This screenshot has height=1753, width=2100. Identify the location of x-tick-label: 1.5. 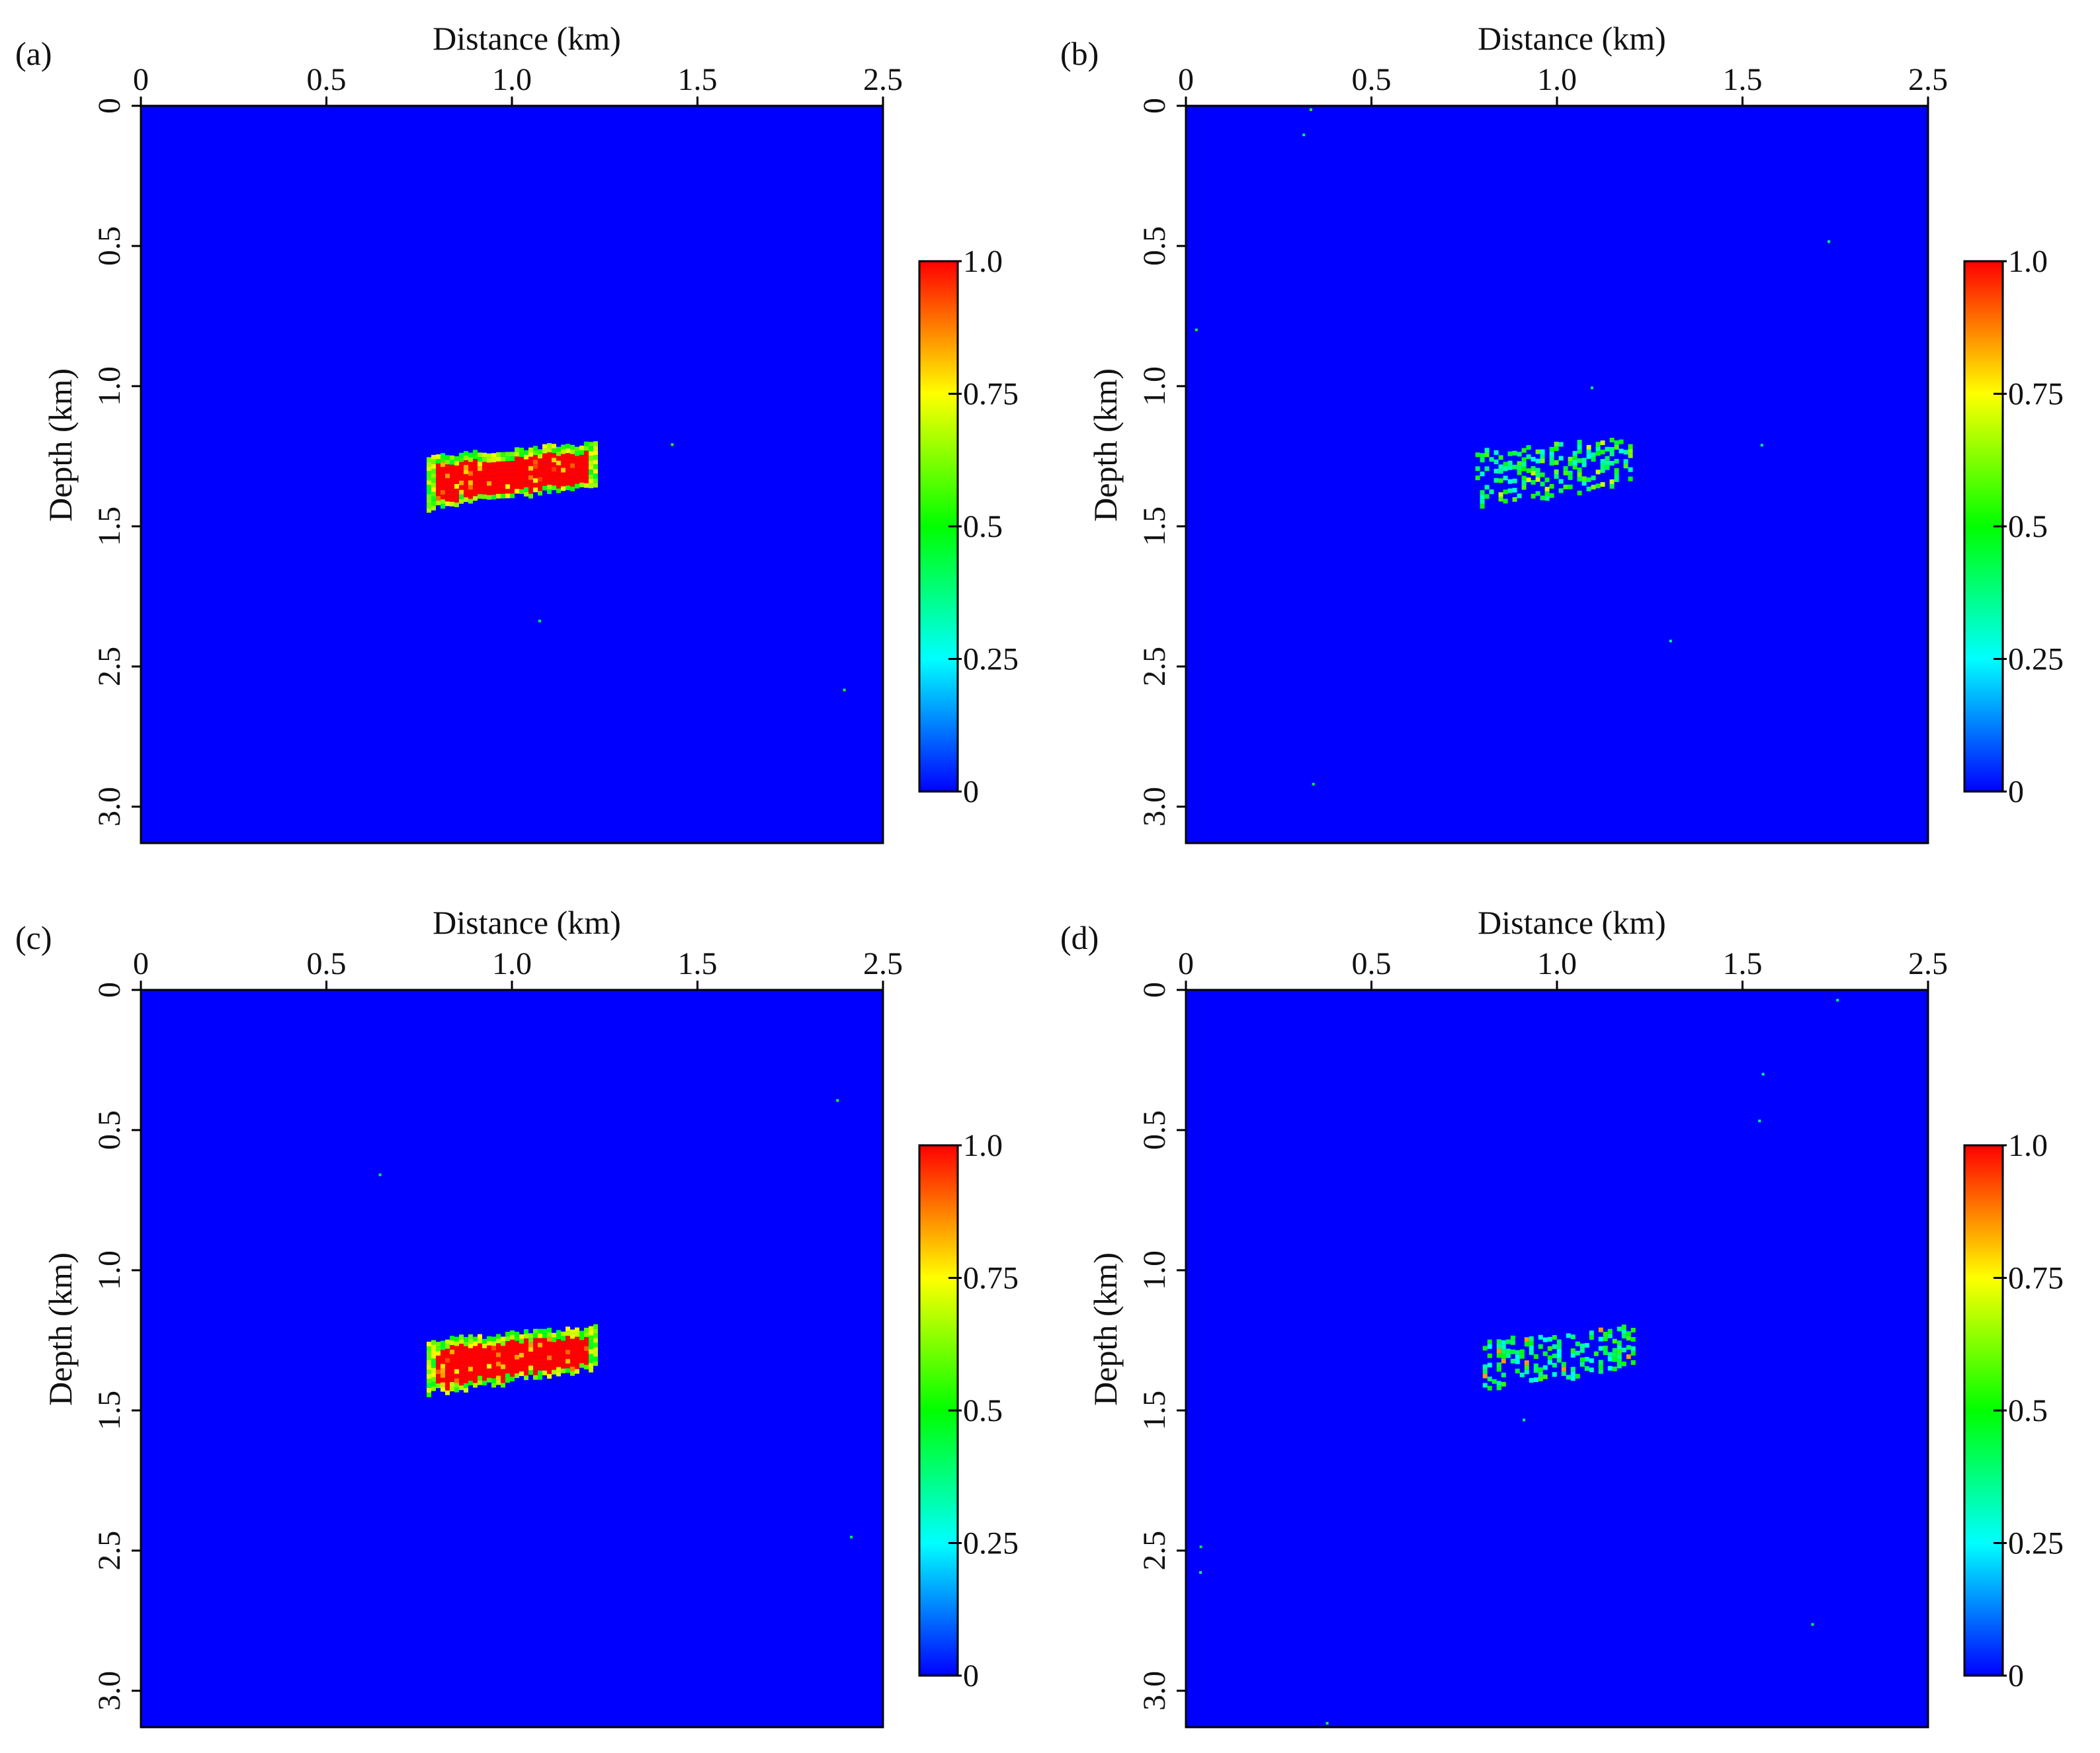
(698, 963).